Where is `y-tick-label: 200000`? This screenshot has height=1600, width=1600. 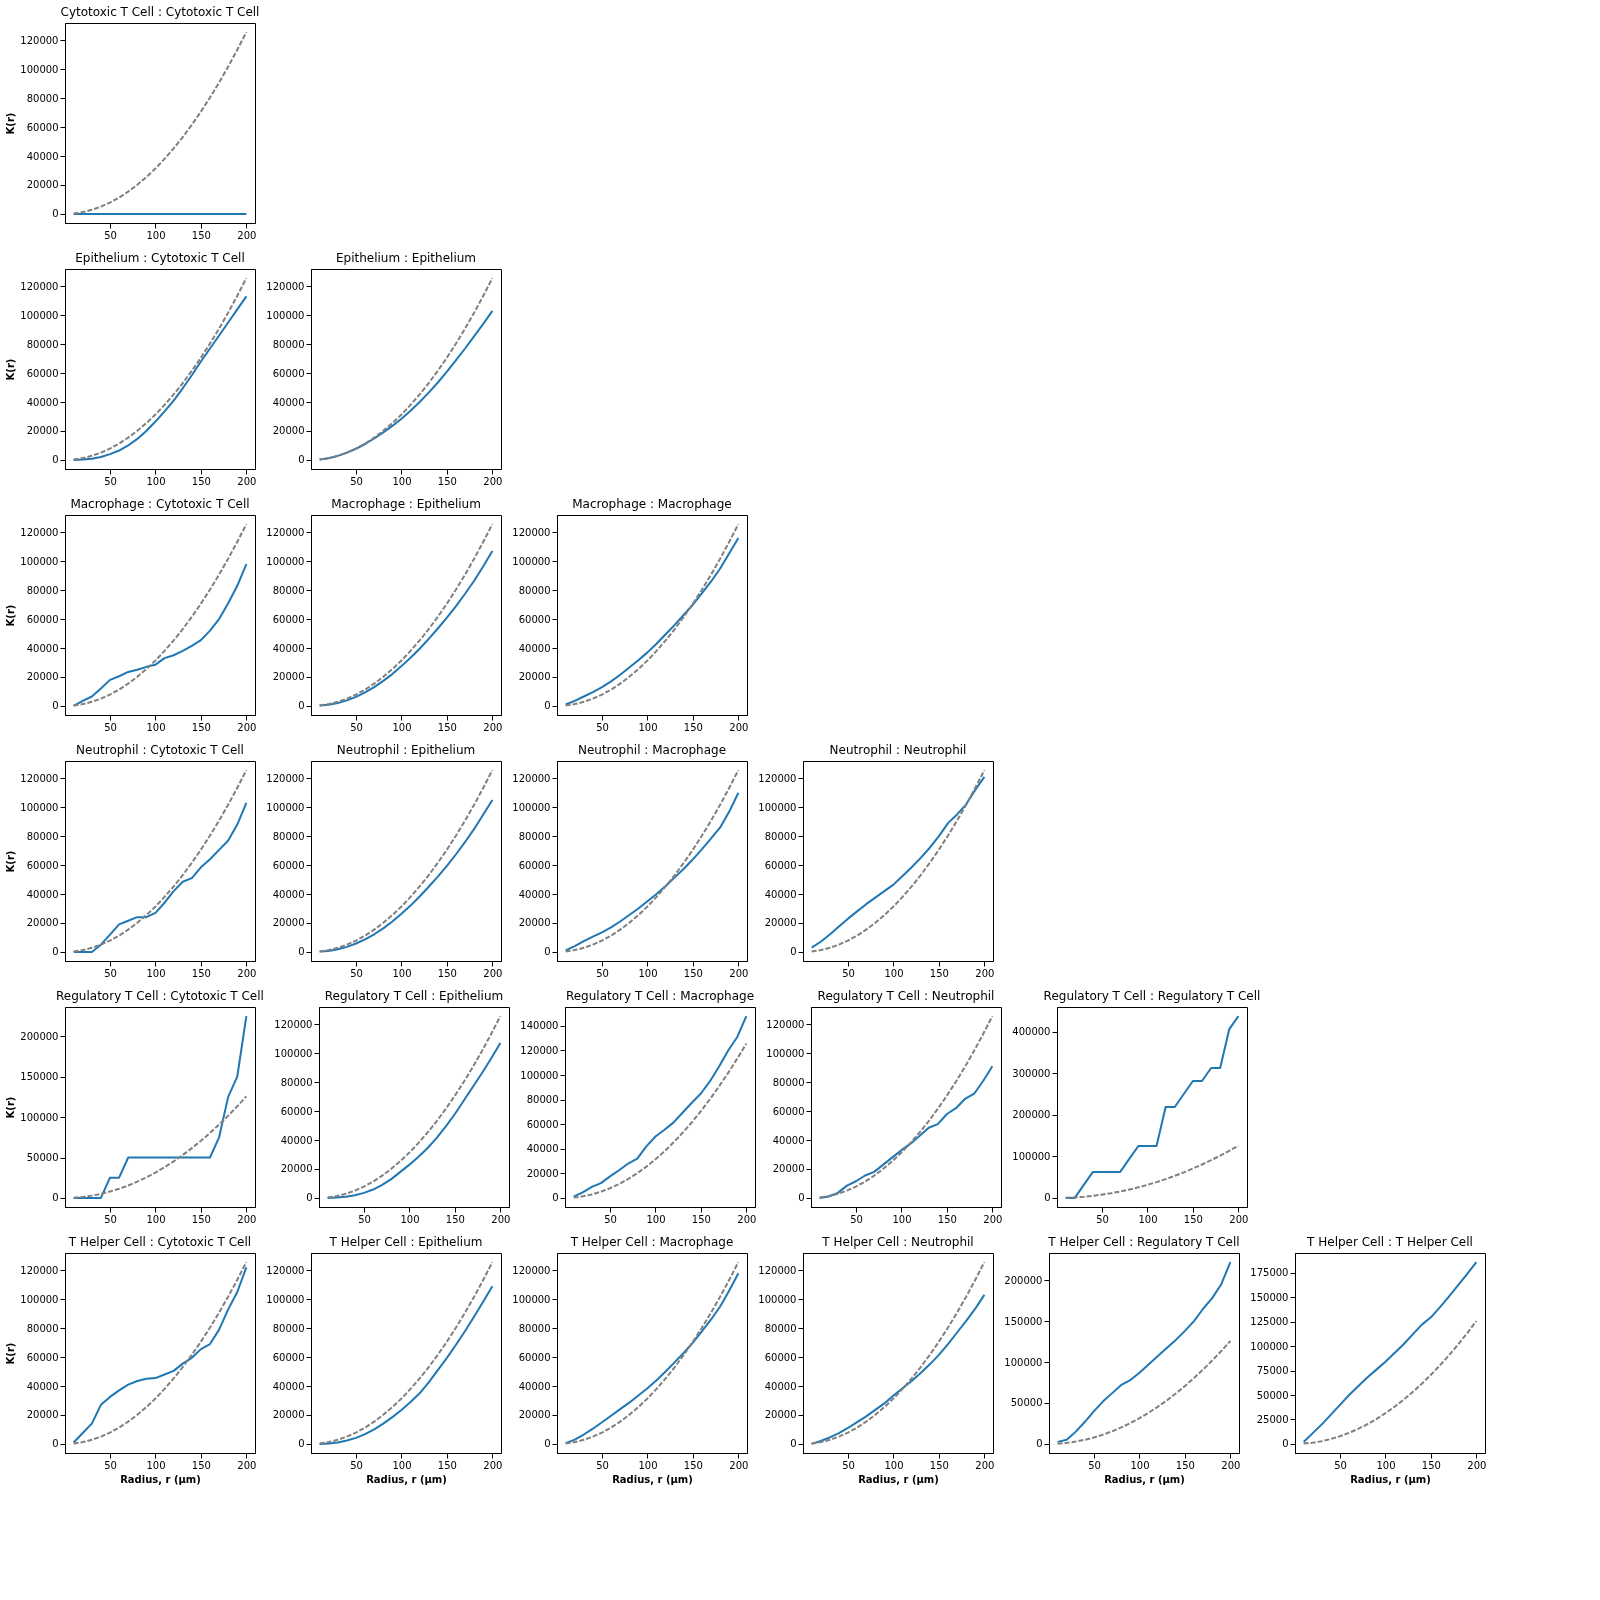 y-tick-label: 200000 is located at coordinates (1023, 1280).